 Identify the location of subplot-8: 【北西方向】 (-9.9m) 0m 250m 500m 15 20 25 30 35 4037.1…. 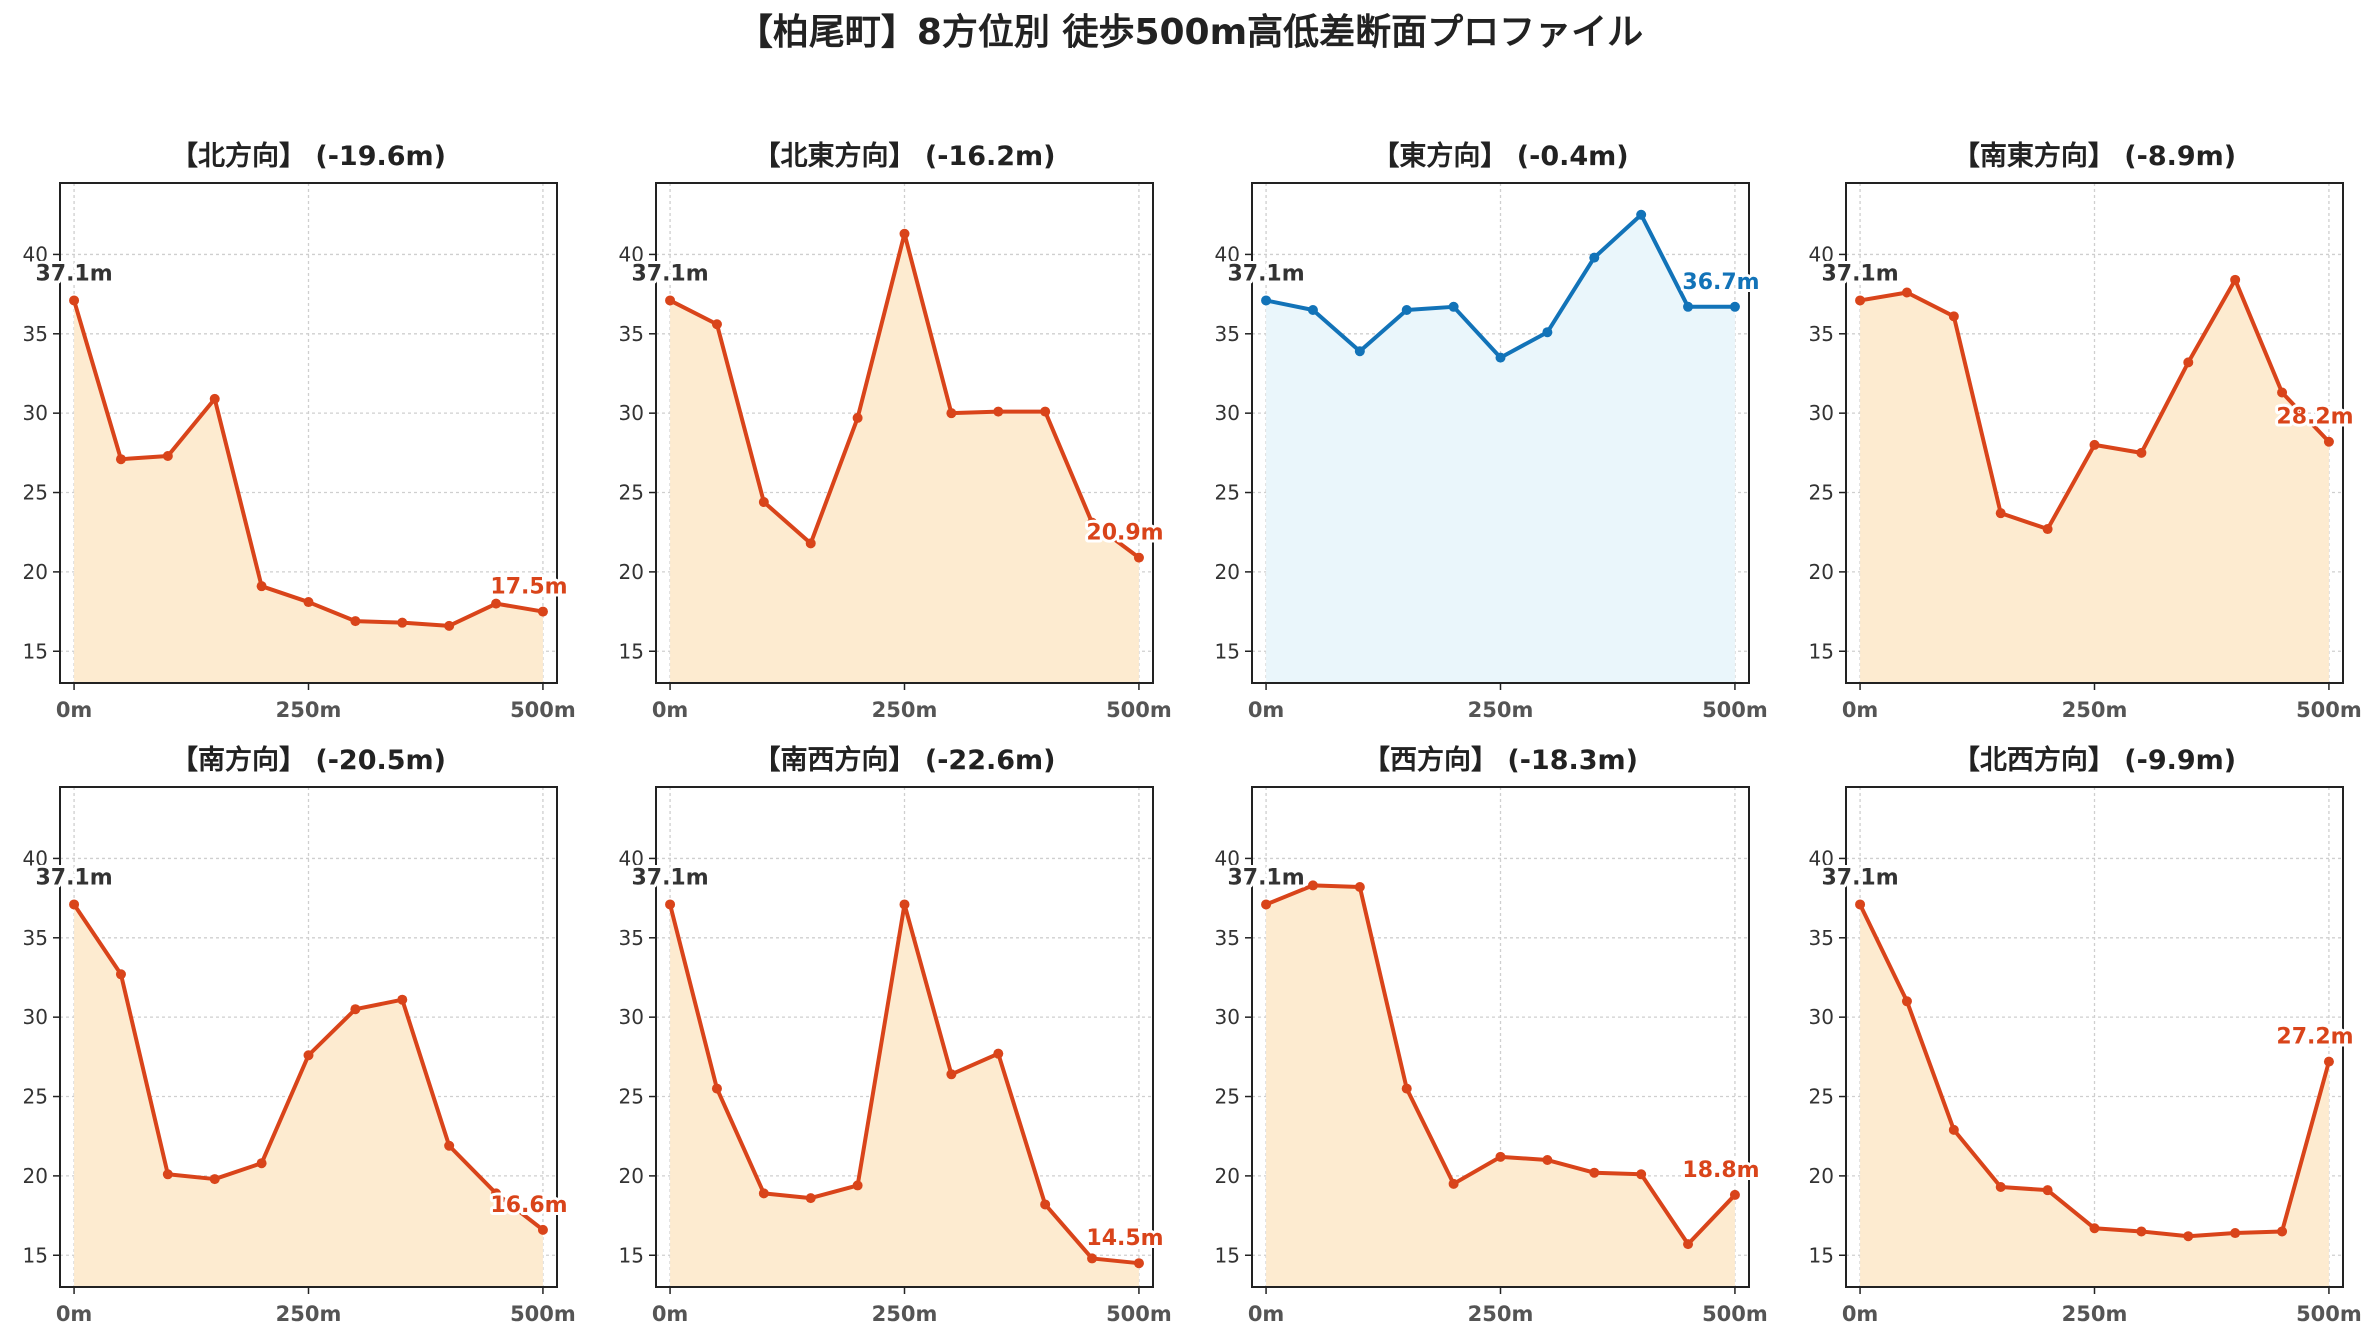
(2085, 1035).